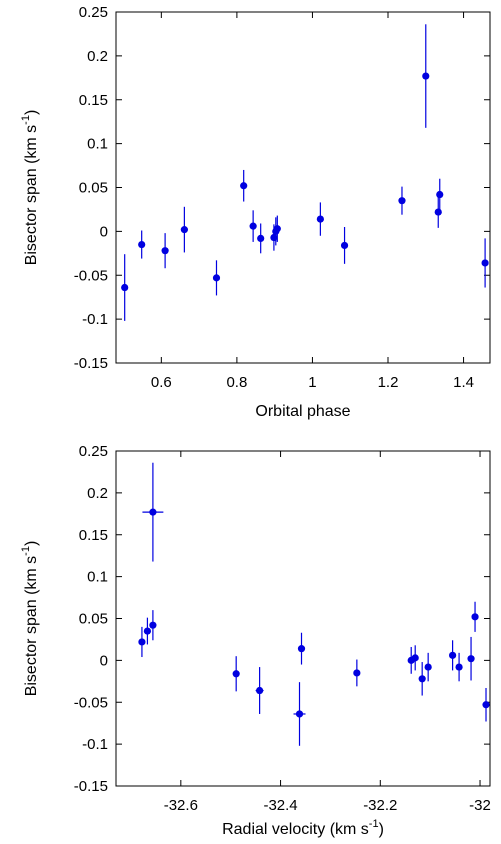  I want to click on y-tick-label: -0.15, so click(91, 363).